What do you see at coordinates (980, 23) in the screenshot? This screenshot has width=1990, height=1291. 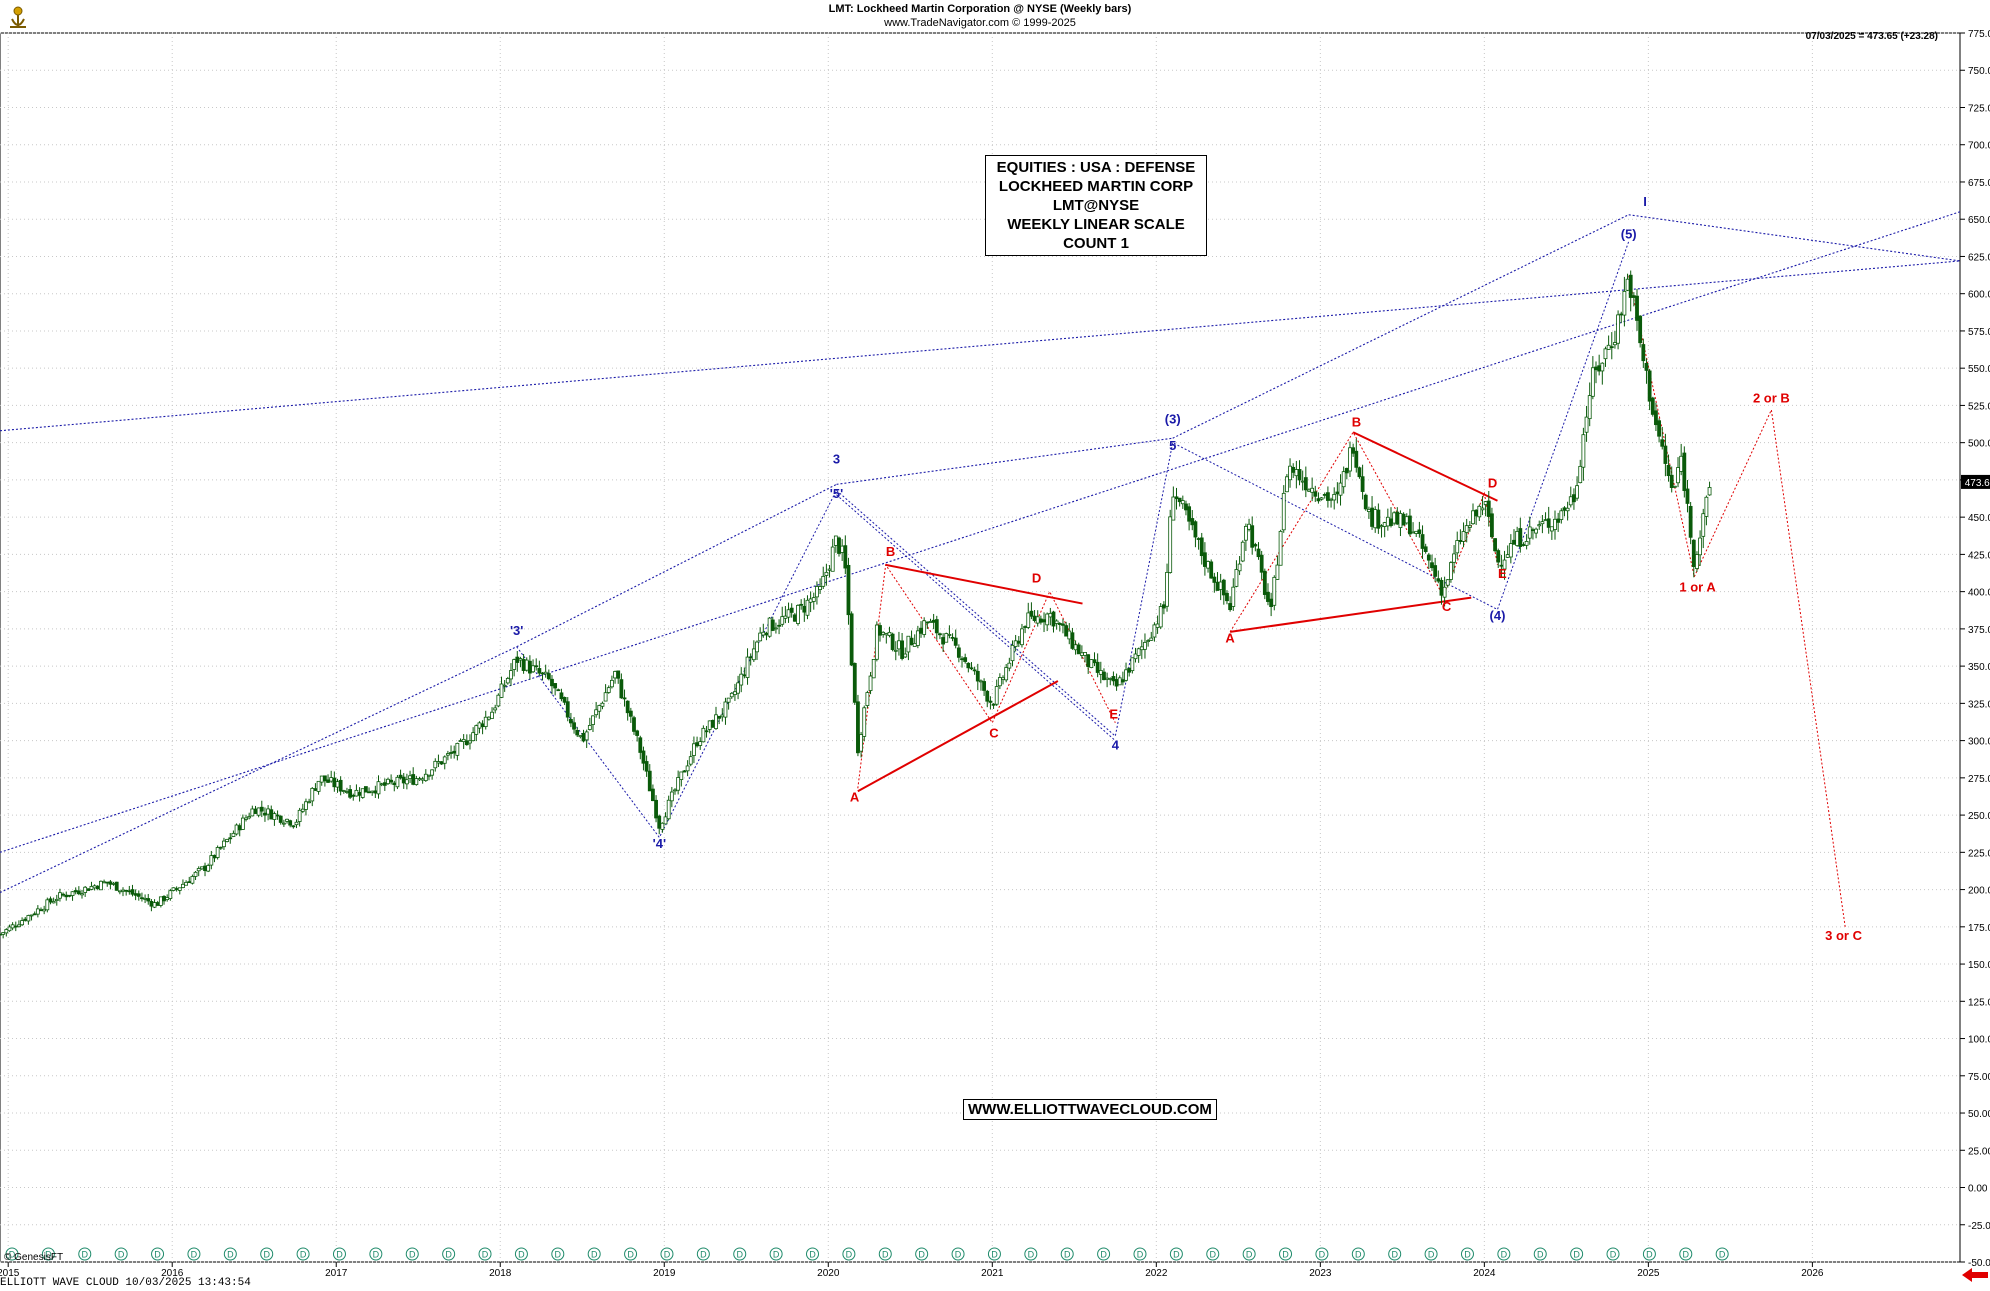 I see `chart-source: www.TradeNavigator.com © 1999-2025` at bounding box center [980, 23].